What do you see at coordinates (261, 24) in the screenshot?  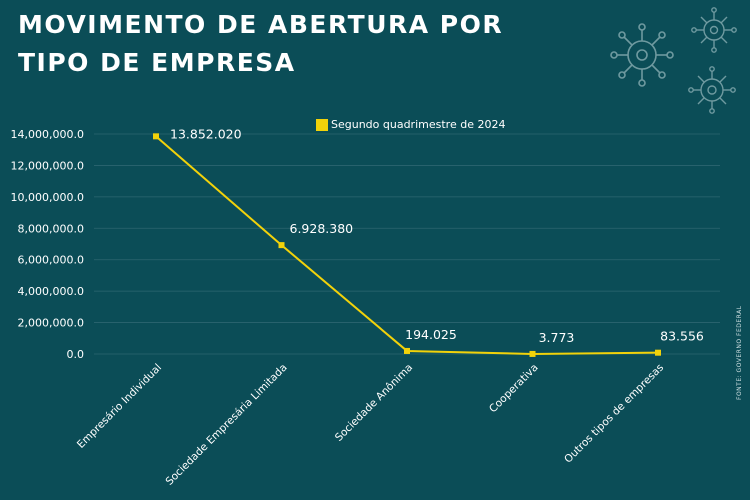 I see `title-line-1: MOVIMENTO DE ABERTURA POR` at bounding box center [261, 24].